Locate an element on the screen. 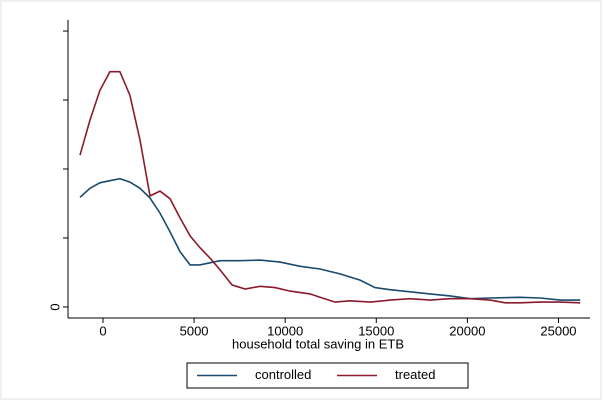 The width and height of the screenshot is (604, 402). x-tick-label: 20000 is located at coordinates (467, 330).